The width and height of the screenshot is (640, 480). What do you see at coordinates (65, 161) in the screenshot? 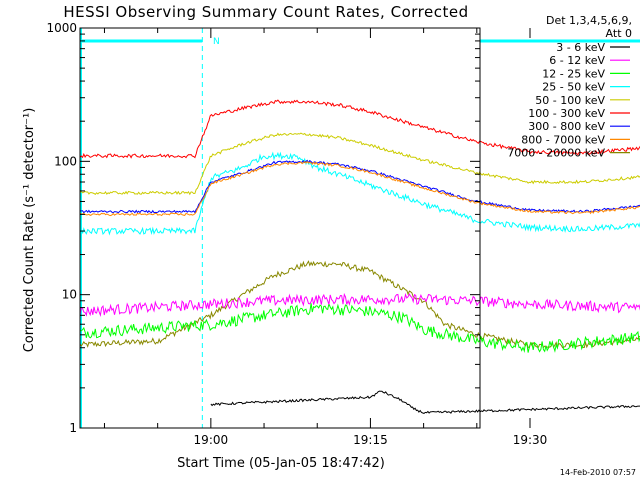
I see `y-tick-label: 100` at bounding box center [65, 161].